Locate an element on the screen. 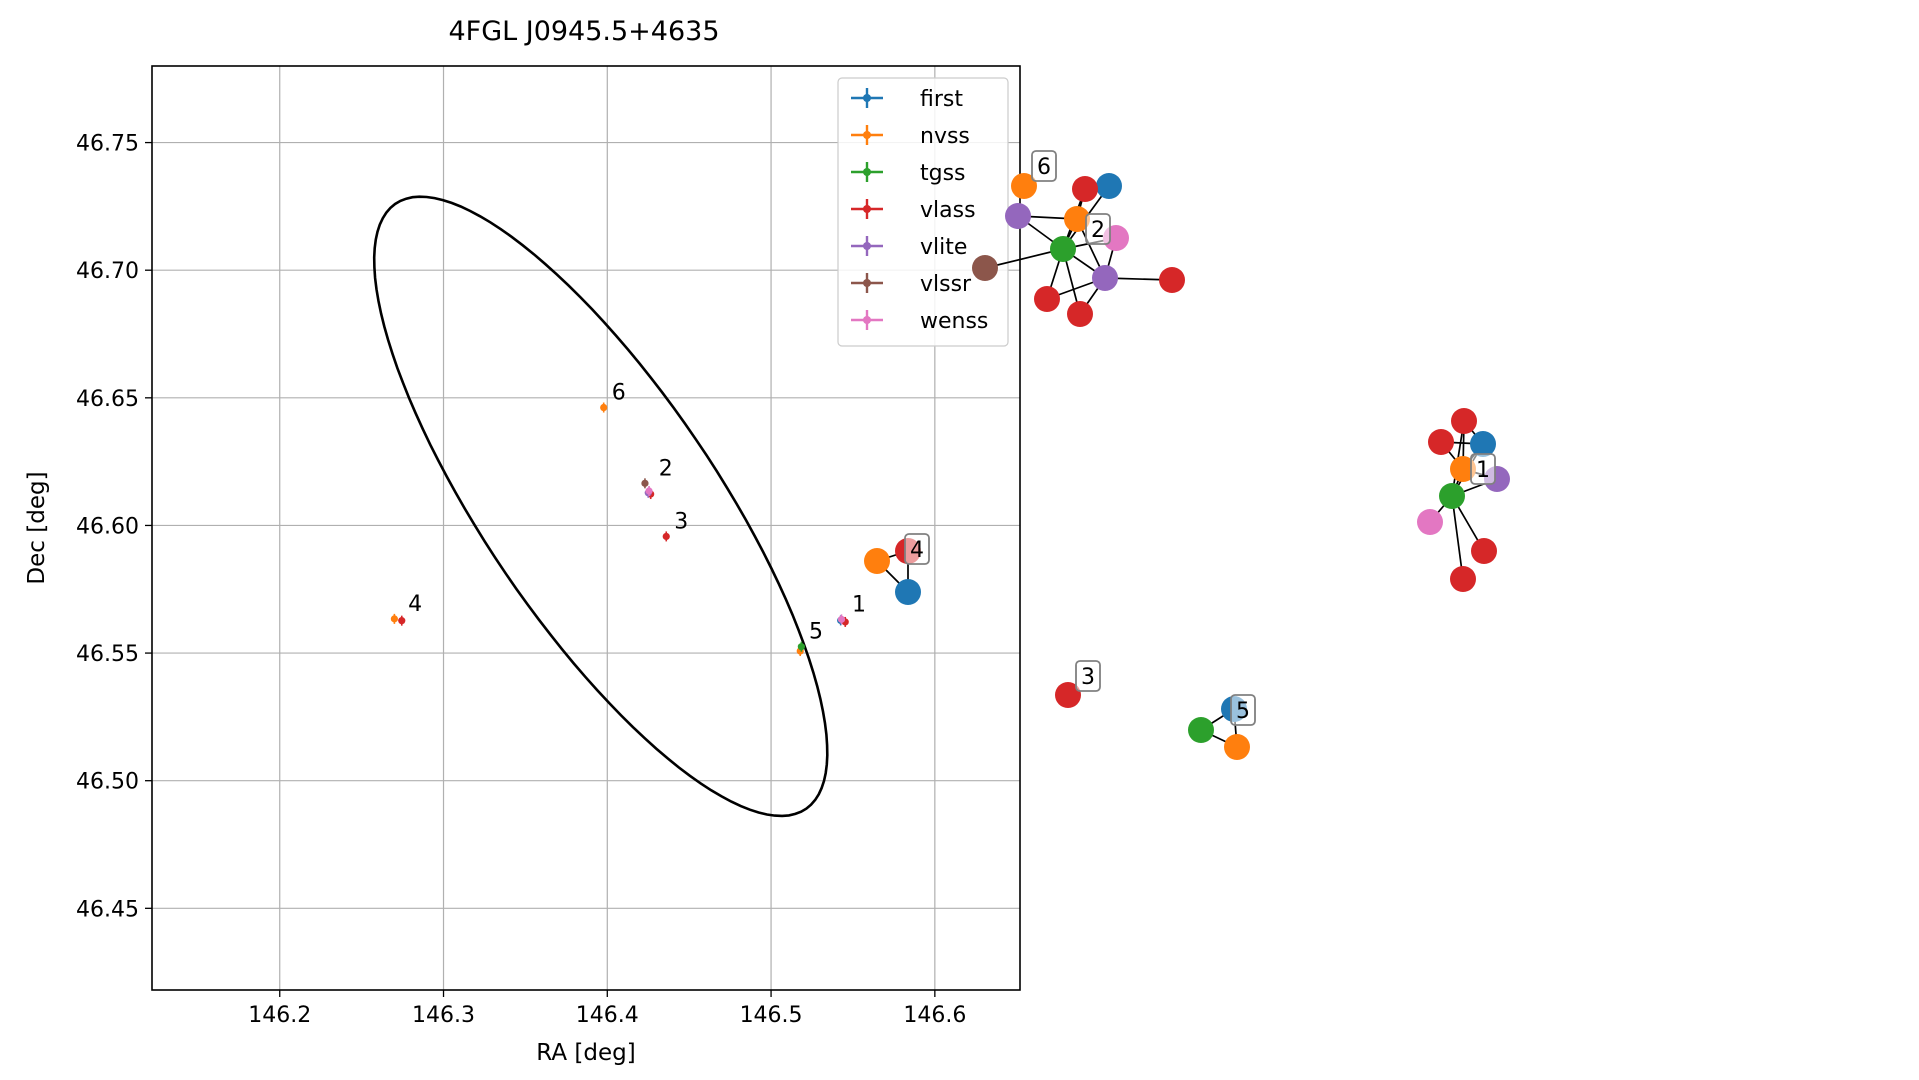 This screenshot has width=1919, height=1080. point-label: 4 is located at coordinates (415, 604).